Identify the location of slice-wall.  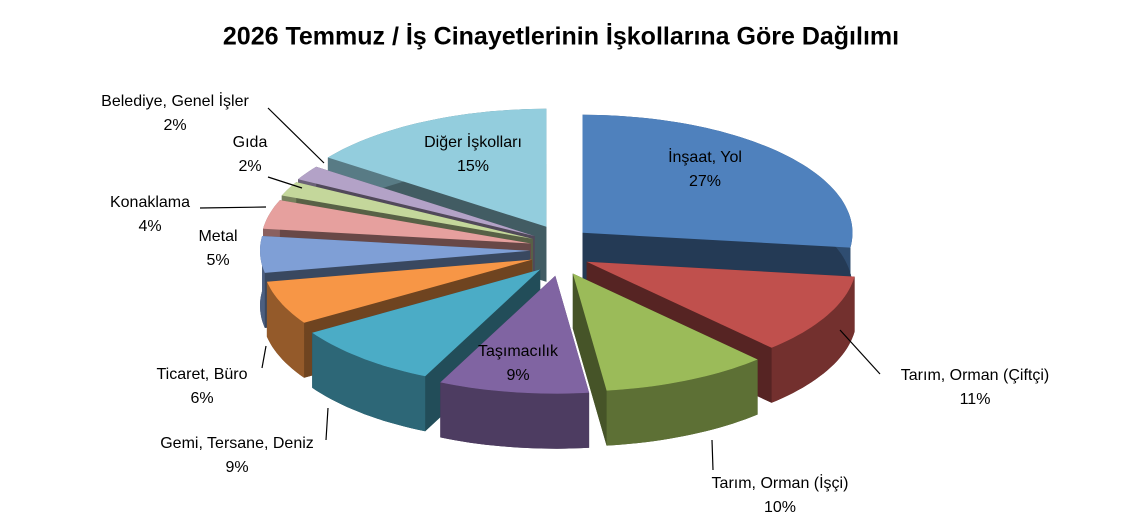
(589, 359).